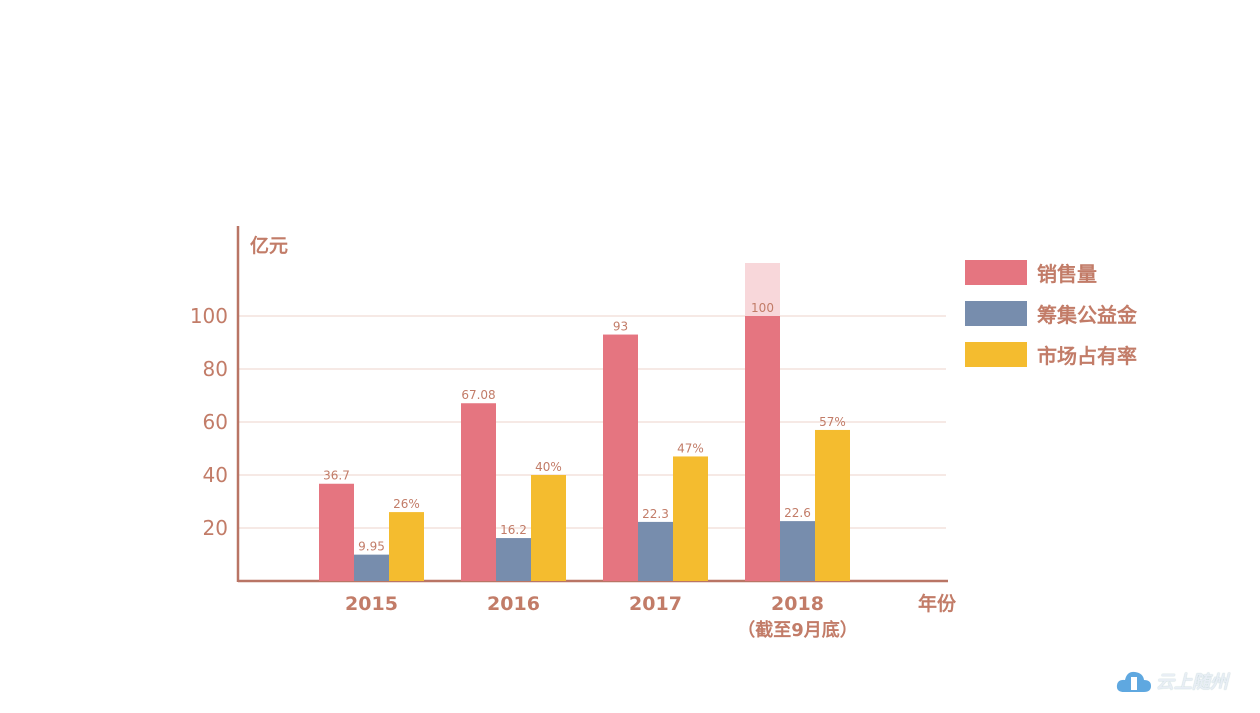 The image size is (1260, 713). Describe the element at coordinates (406, 504) in the screenshot. I see `data-label: 26%` at that location.